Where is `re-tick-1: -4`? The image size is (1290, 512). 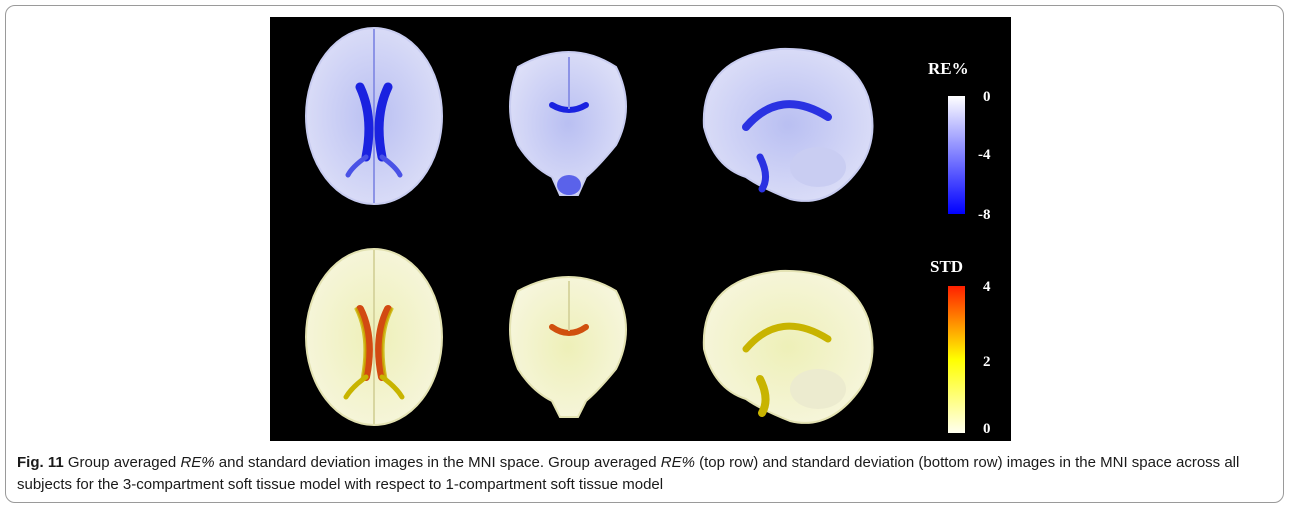 re-tick-1: -4 is located at coordinates (984, 155).